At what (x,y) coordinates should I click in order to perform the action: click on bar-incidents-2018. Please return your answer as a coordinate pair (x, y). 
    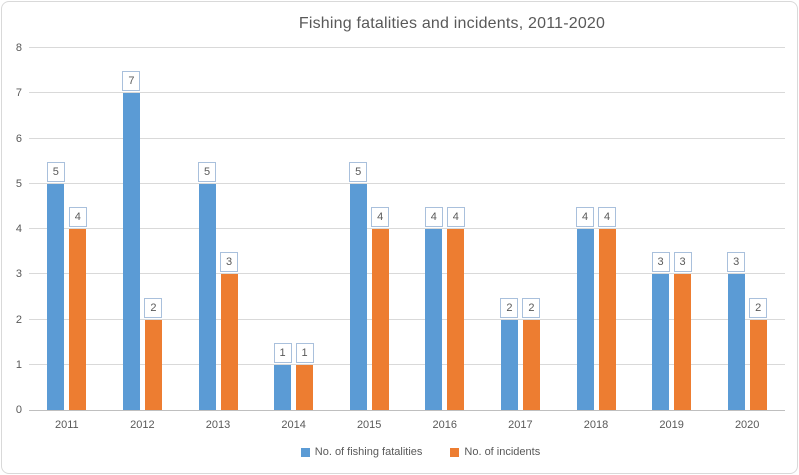
    Looking at the image, I should click on (607, 319).